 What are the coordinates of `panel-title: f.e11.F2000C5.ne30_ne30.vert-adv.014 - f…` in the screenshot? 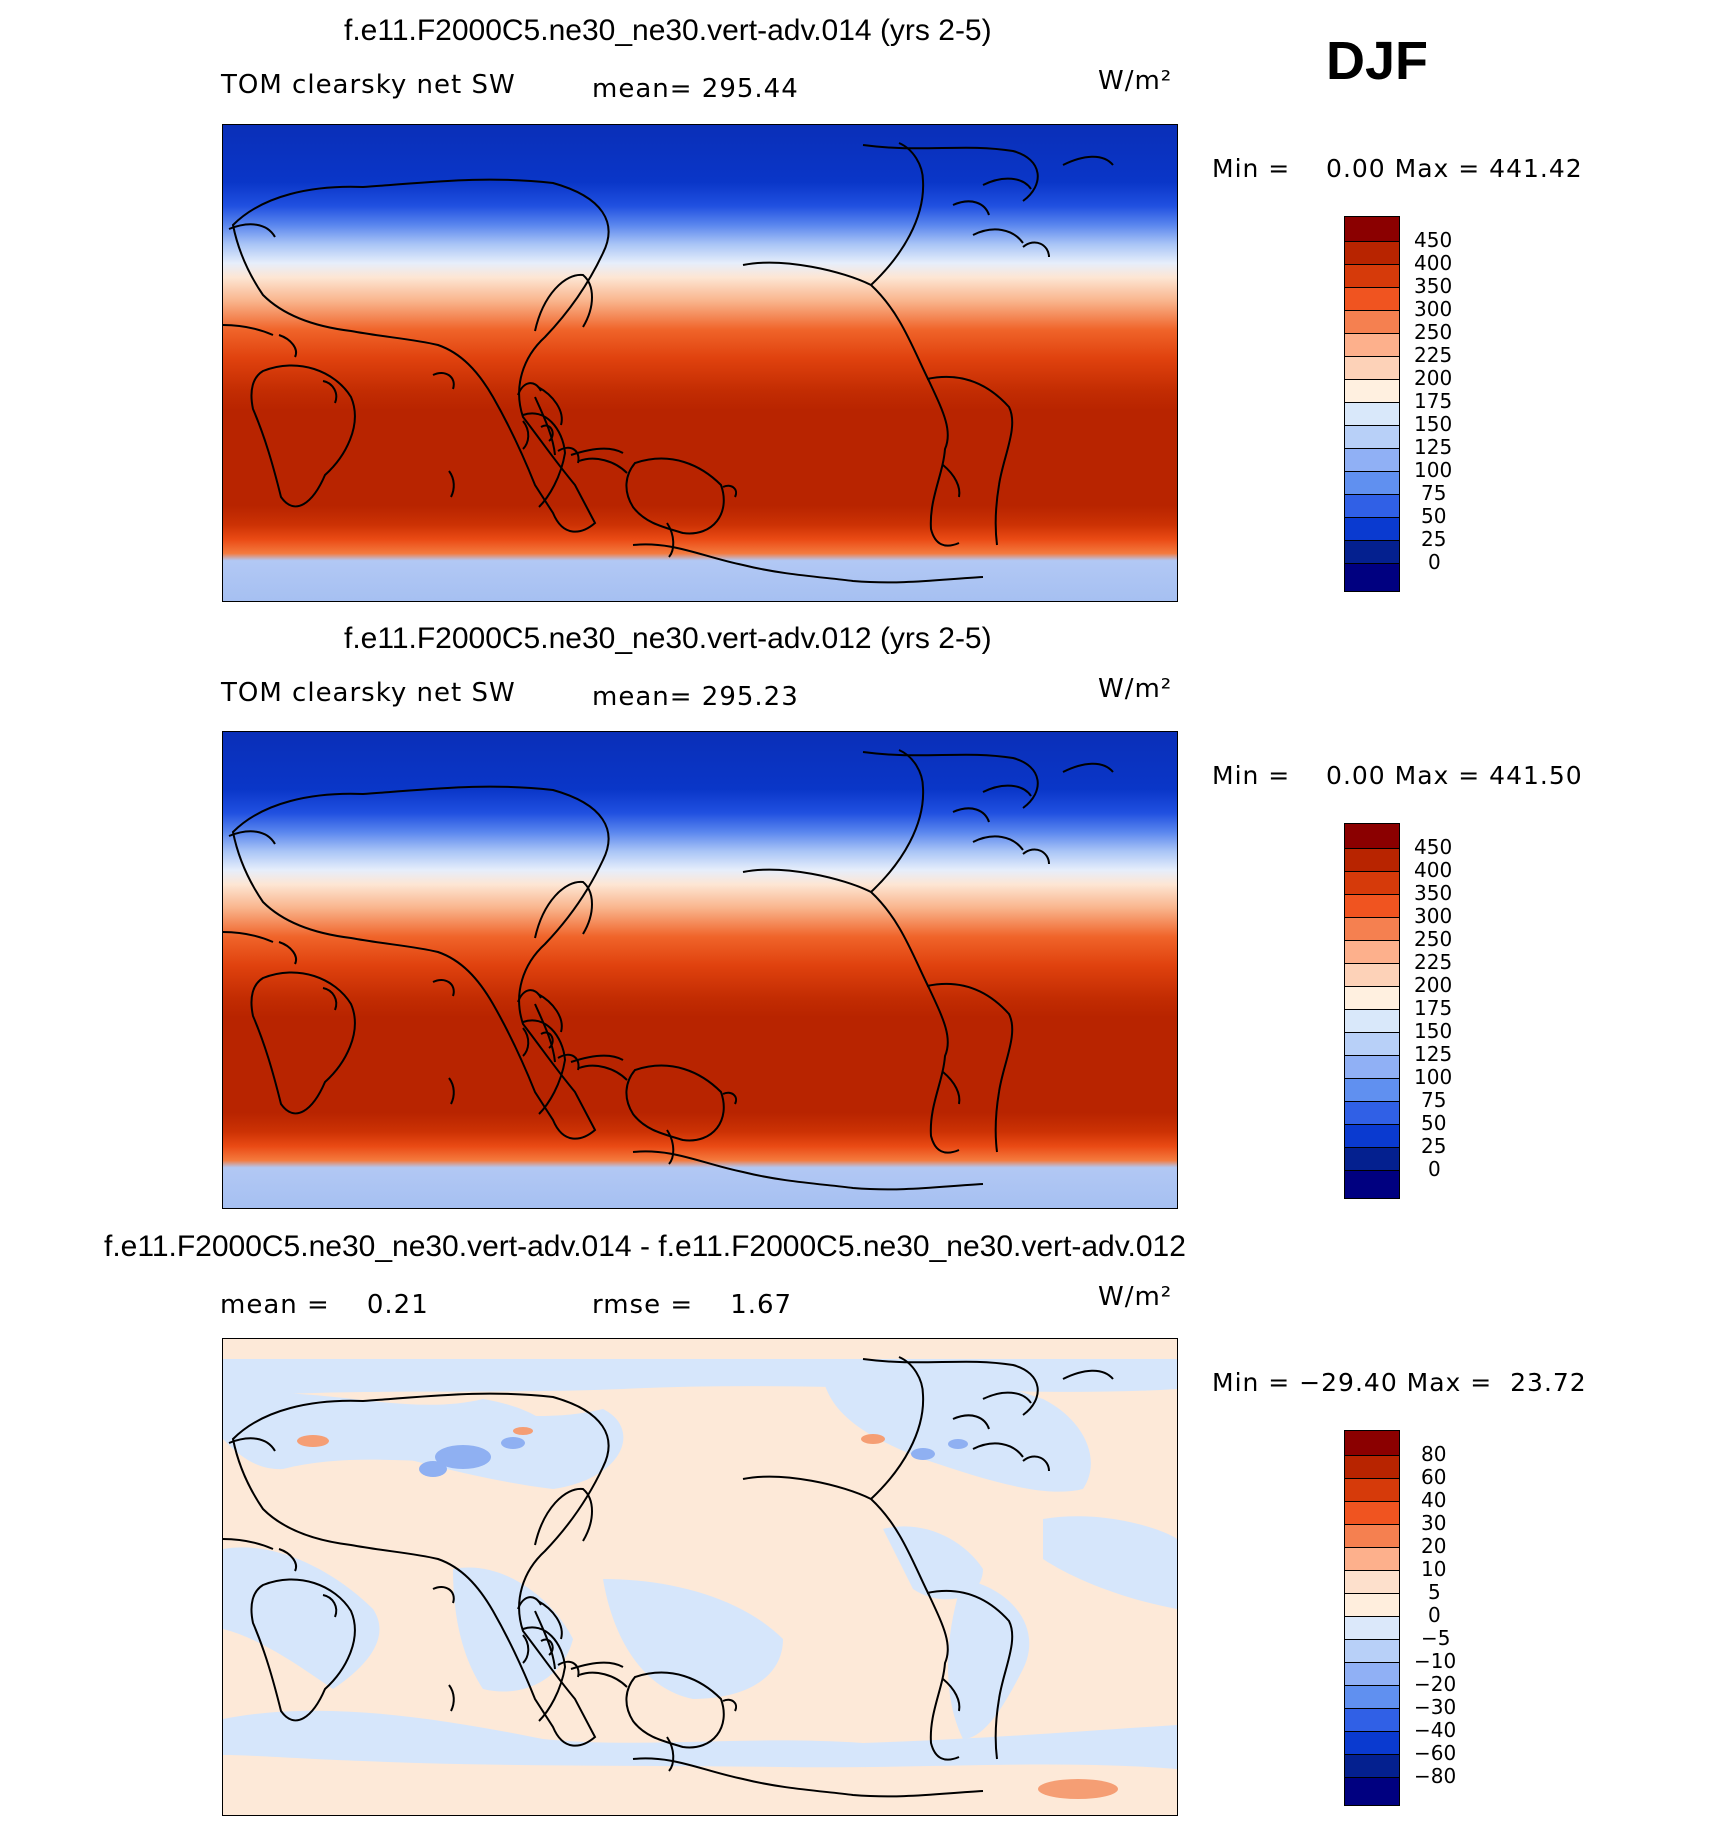 It's located at (645, 1246).